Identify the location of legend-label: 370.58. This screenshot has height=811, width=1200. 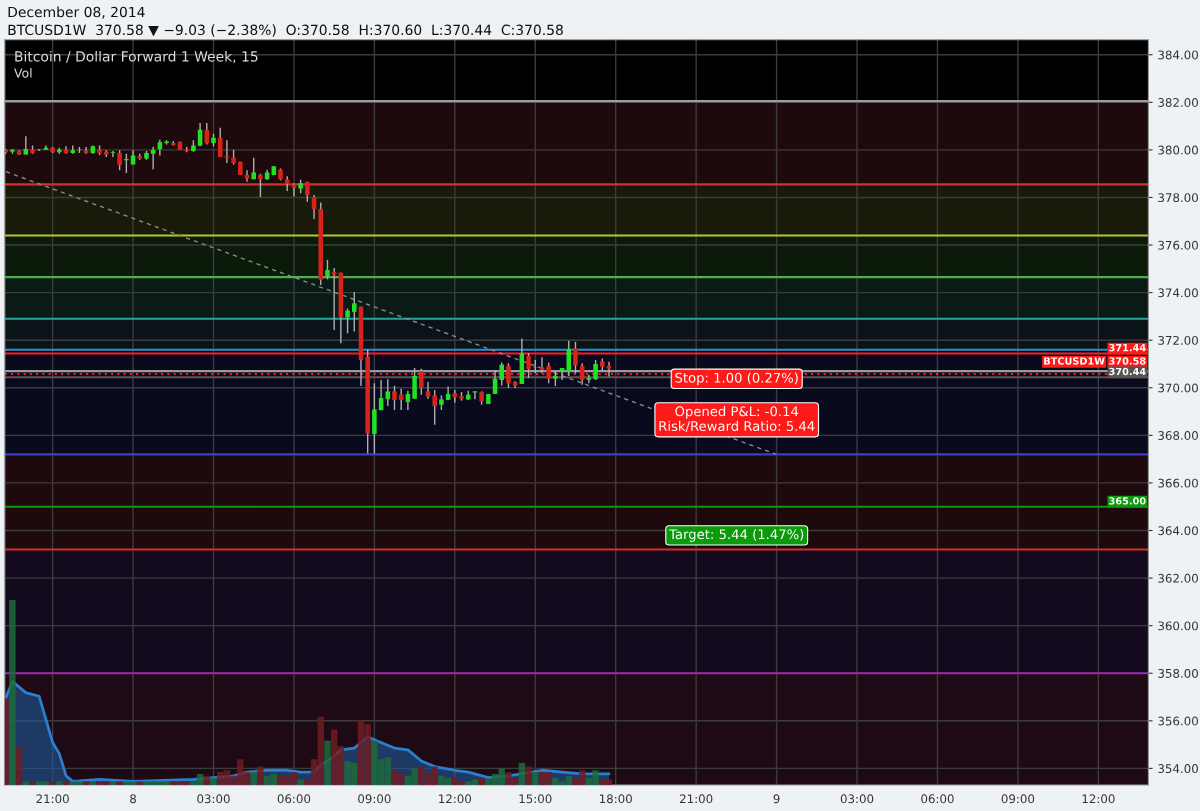
(1127, 361).